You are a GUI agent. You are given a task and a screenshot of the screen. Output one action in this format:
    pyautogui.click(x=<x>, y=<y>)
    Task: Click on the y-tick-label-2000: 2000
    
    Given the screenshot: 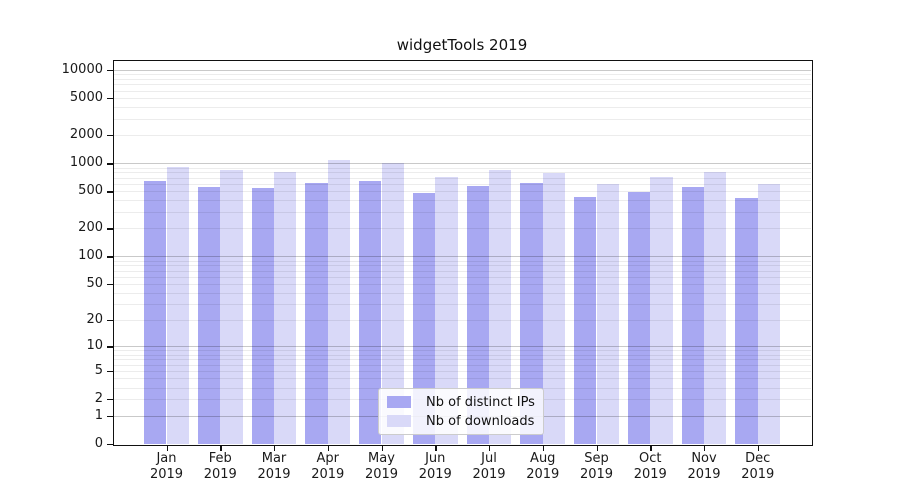 What is the action you would take?
    pyautogui.click(x=86, y=135)
    